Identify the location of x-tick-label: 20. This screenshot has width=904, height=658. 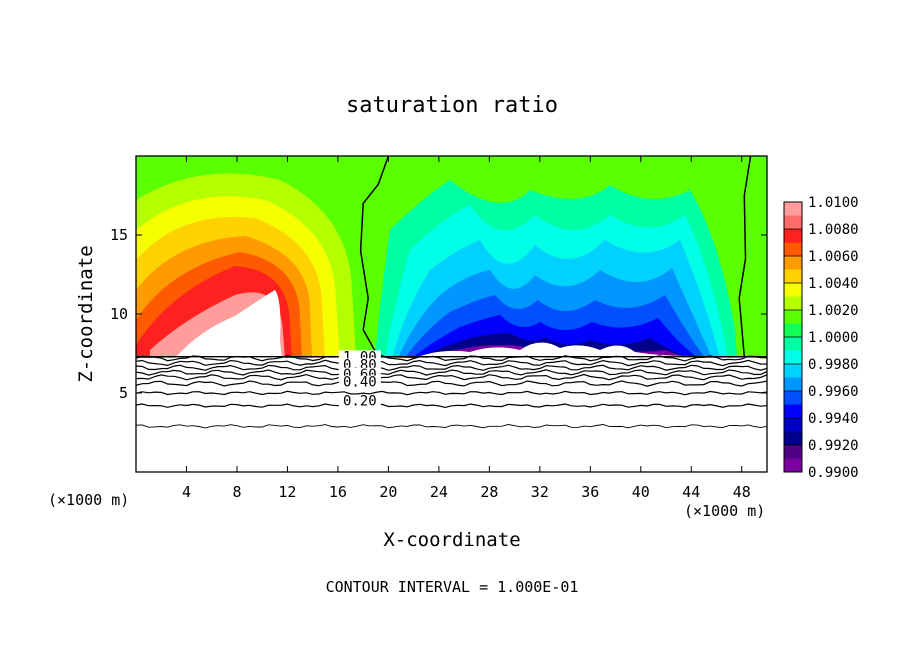
(388, 492).